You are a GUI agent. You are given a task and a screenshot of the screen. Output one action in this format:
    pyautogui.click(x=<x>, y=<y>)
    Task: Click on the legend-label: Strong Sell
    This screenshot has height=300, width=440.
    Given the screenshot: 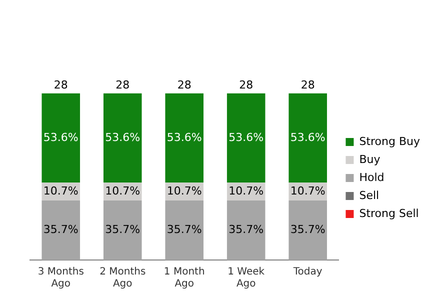 What is the action you would take?
    pyautogui.click(x=389, y=213)
    